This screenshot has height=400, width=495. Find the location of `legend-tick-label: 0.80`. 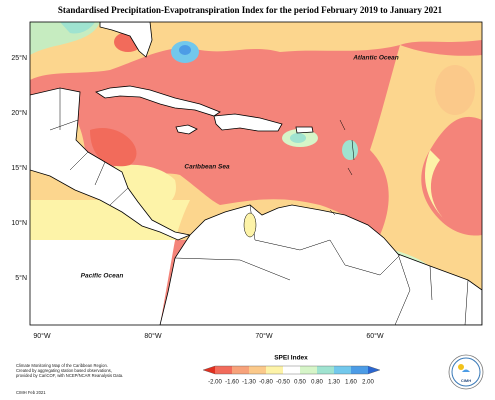

legend-tick-label: 0.80 is located at coordinates (317, 383).